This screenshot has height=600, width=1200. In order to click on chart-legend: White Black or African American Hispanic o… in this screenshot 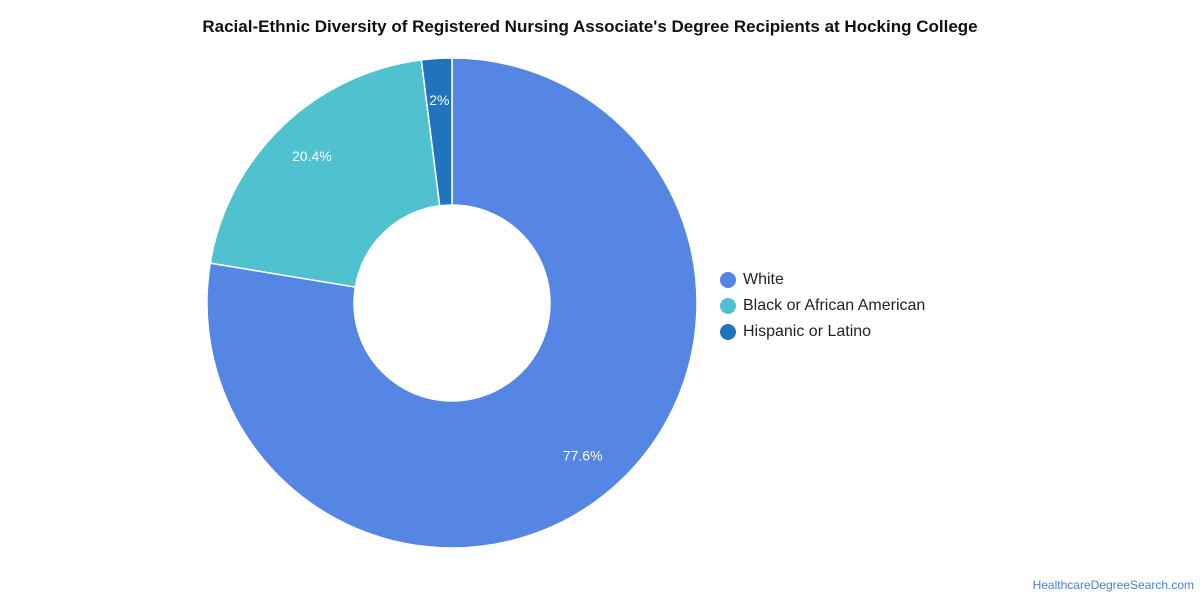, I will do `click(822, 306)`.